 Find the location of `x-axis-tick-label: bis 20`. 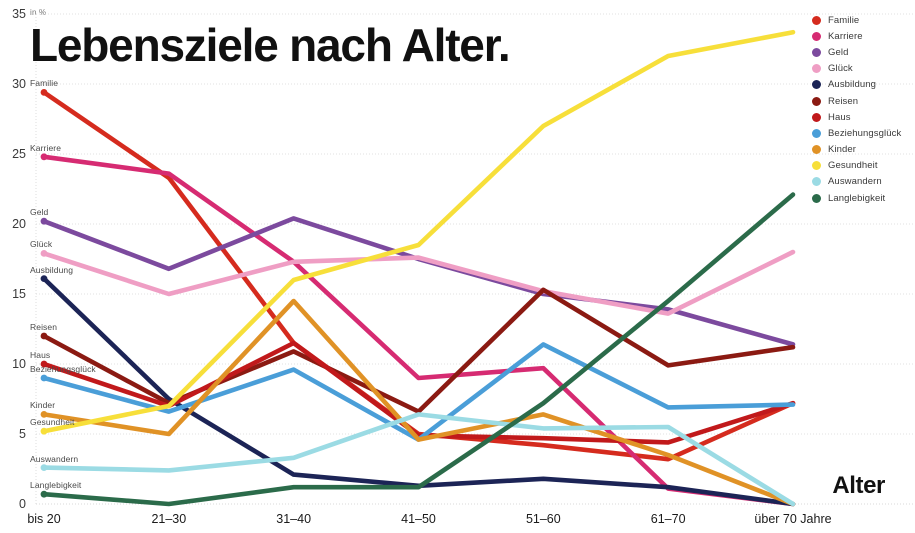

x-axis-tick-label: bis 20 is located at coordinates (44, 519).